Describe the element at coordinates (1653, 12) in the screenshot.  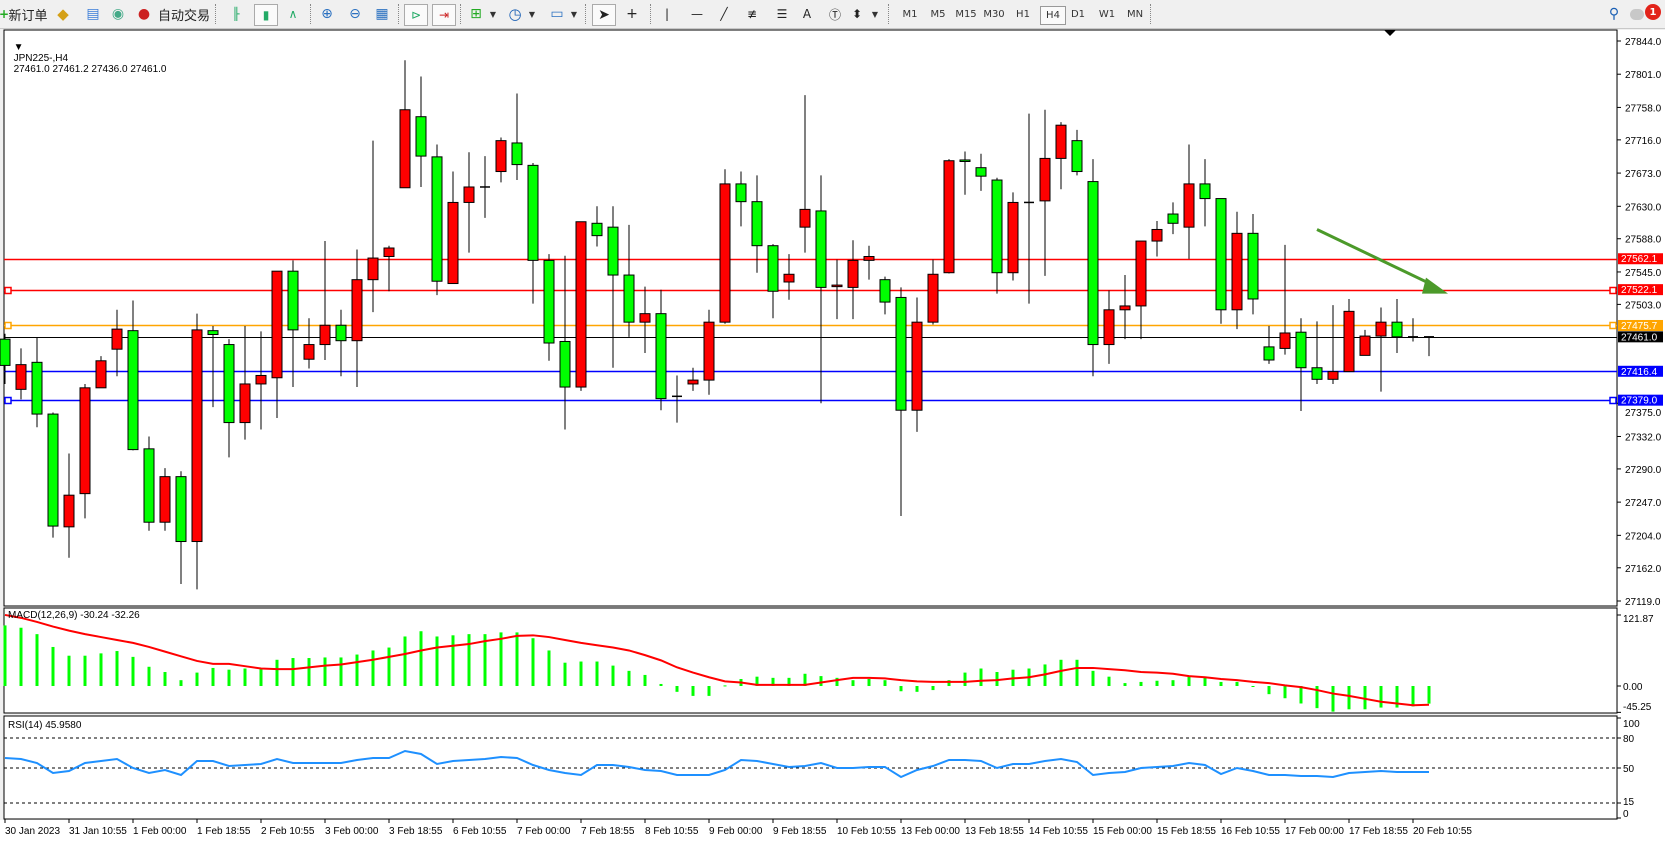
I see `notification-badge: 1` at that location.